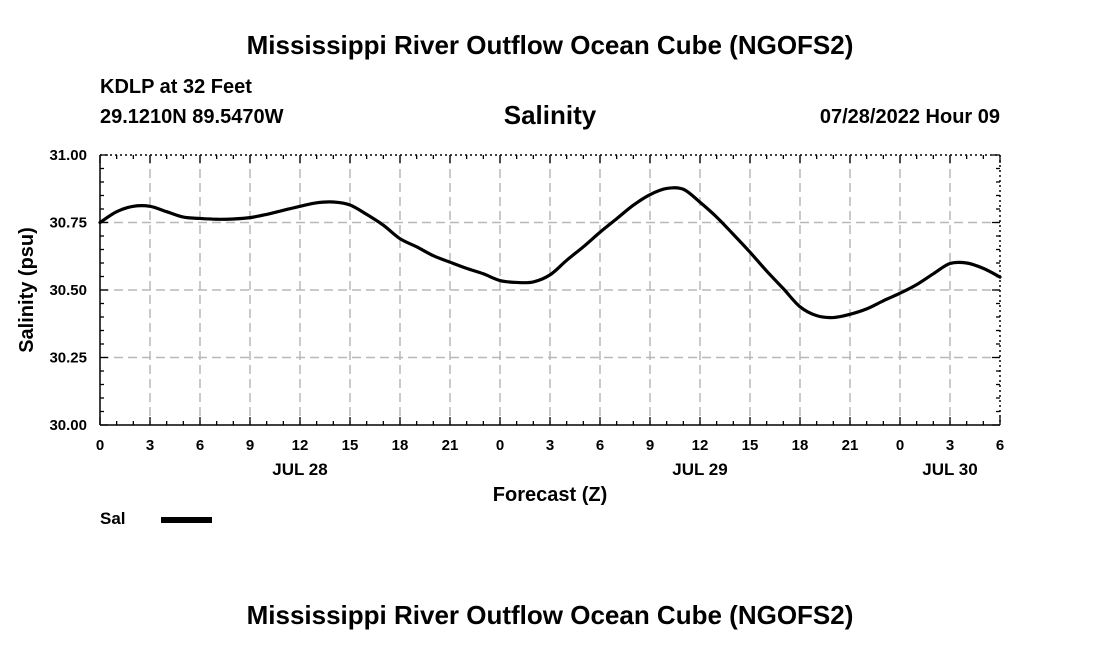 This screenshot has height=650, width=1100. Describe the element at coordinates (699, 469) in the screenshot. I see `x-day-label: JUL 29` at that location.